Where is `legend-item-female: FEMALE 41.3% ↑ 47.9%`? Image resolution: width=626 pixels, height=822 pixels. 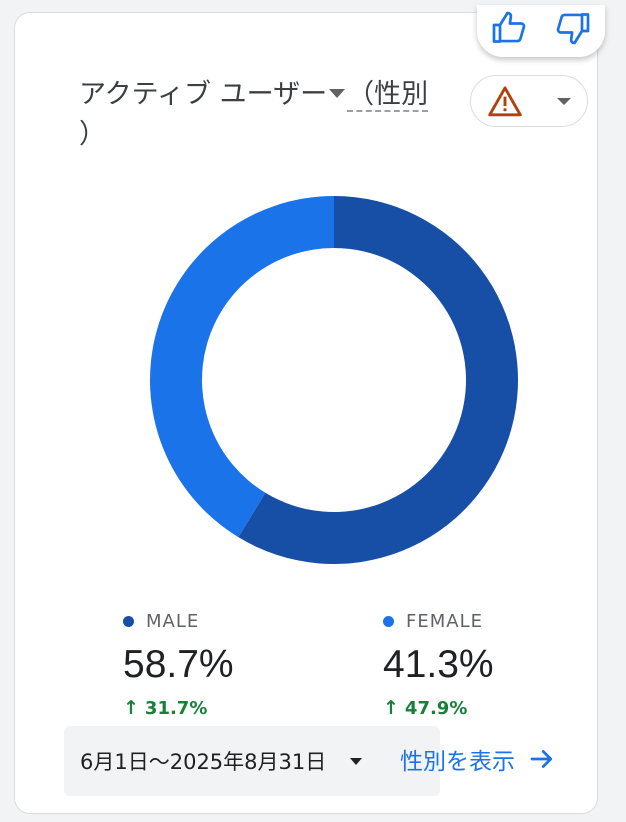
legend-item-female: FEMALE 41.3% ↑ 47.9% is located at coordinates (438, 664).